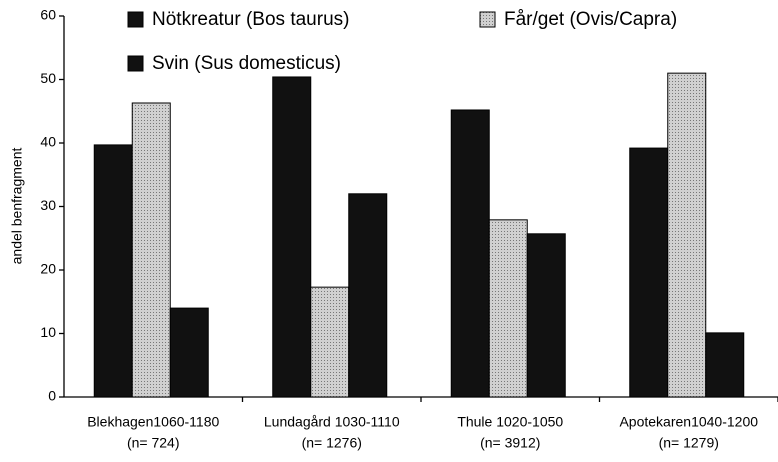 This screenshot has height=462, width=778. I want to click on x-tick-label: (n= 1279), so click(689, 443).